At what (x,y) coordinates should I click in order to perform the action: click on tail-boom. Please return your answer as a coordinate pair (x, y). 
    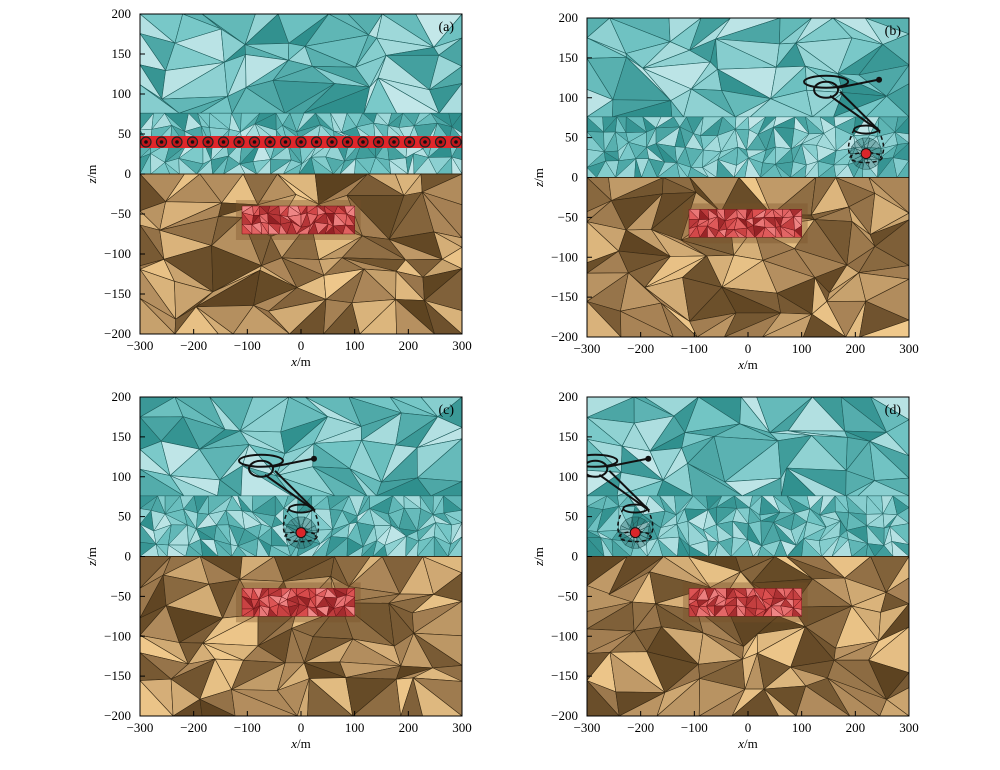
    Looking at the image, I should click on (293, 462).